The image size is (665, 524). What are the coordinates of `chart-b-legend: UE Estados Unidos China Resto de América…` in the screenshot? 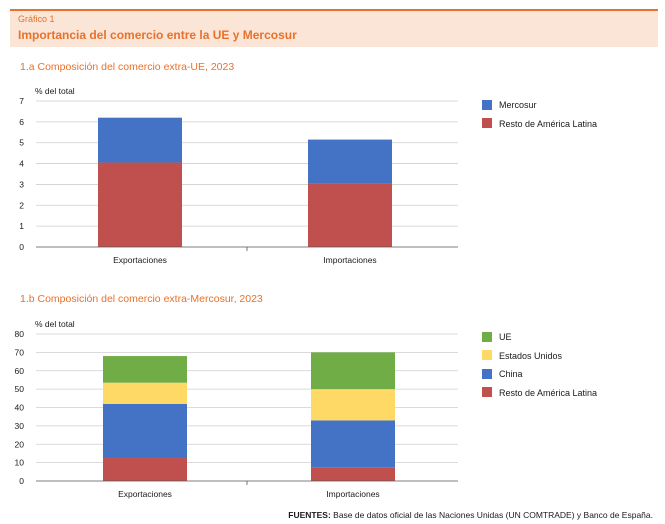 It's located at (539, 368).